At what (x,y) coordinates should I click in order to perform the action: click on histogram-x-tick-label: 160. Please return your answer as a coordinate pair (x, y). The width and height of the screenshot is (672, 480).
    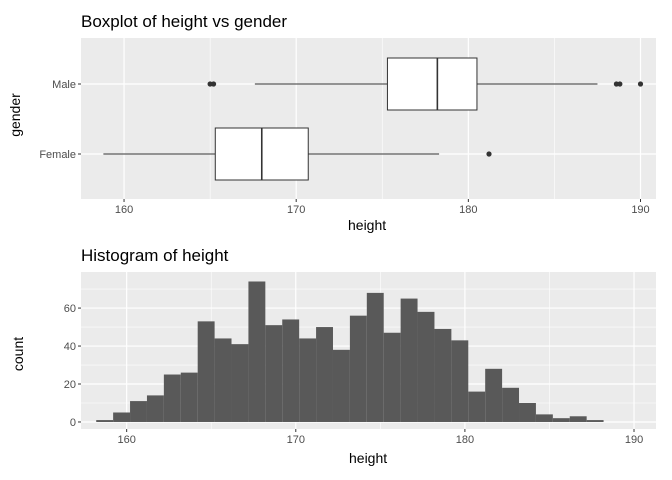
    Looking at the image, I should click on (126, 440).